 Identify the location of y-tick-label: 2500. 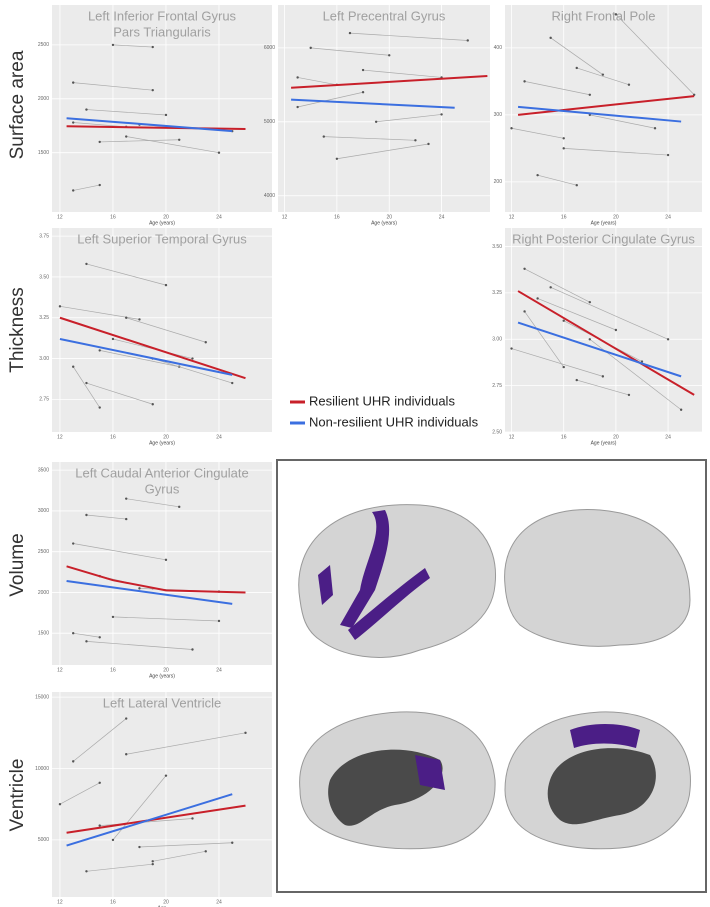
(43, 552).